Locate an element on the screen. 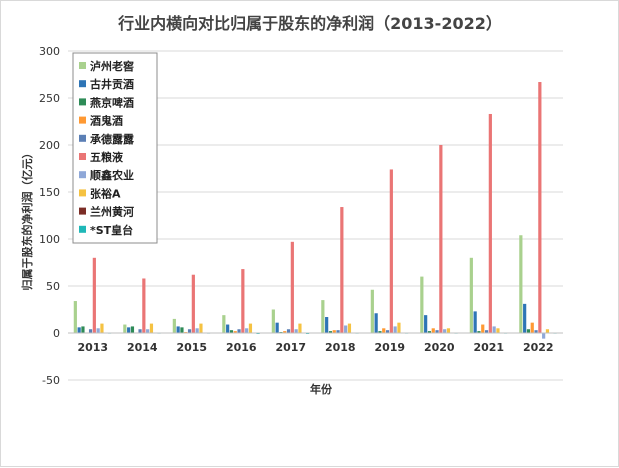 The image size is (619, 468). legend-label: *ST皇台 is located at coordinates (111, 230).